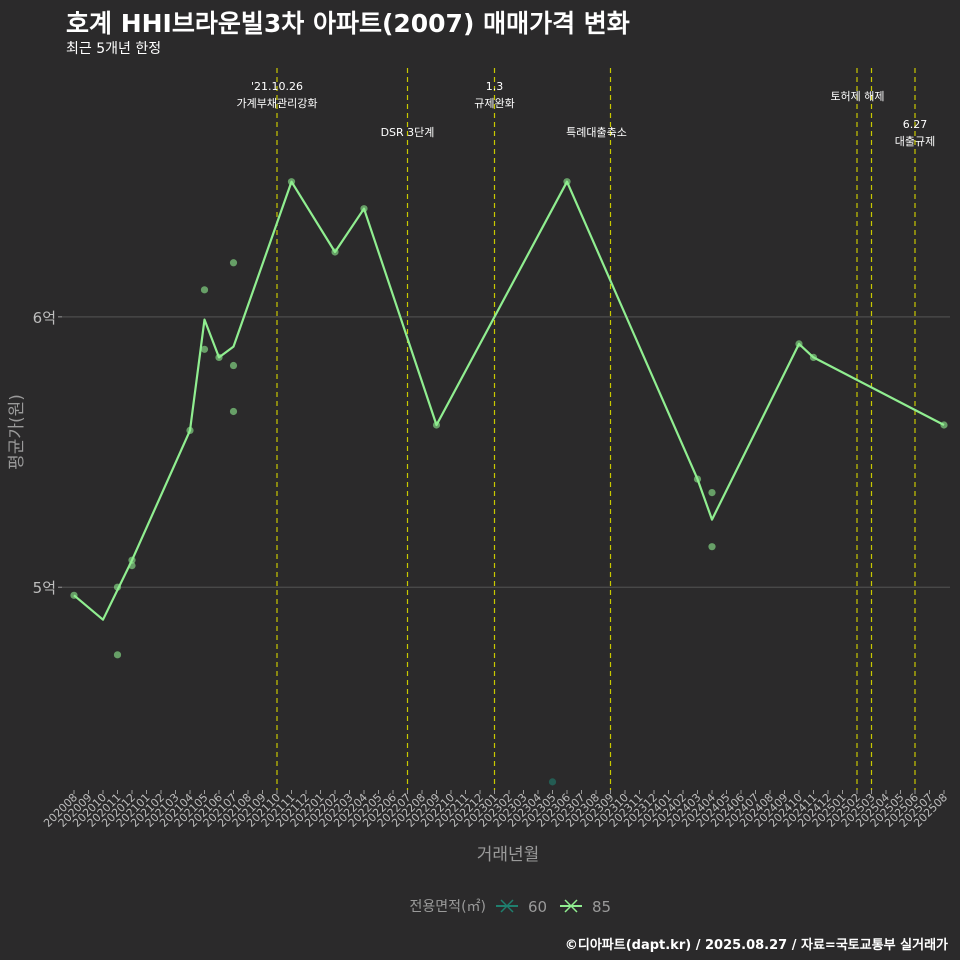 The image size is (960, 960). What do you see at coordinates (494, 103) in the screenshot?
I see `event-label: 규제완화` at bounding box center [494, 103].